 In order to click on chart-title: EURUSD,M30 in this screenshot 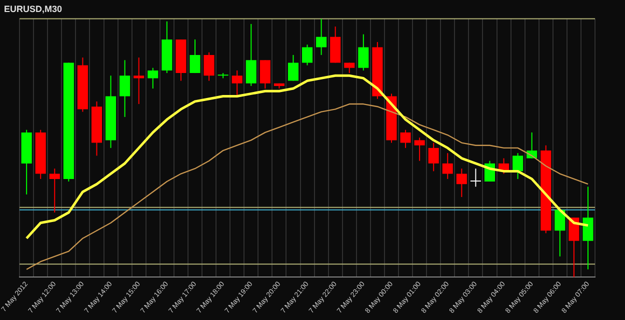, I will do `click(33, 9)`.